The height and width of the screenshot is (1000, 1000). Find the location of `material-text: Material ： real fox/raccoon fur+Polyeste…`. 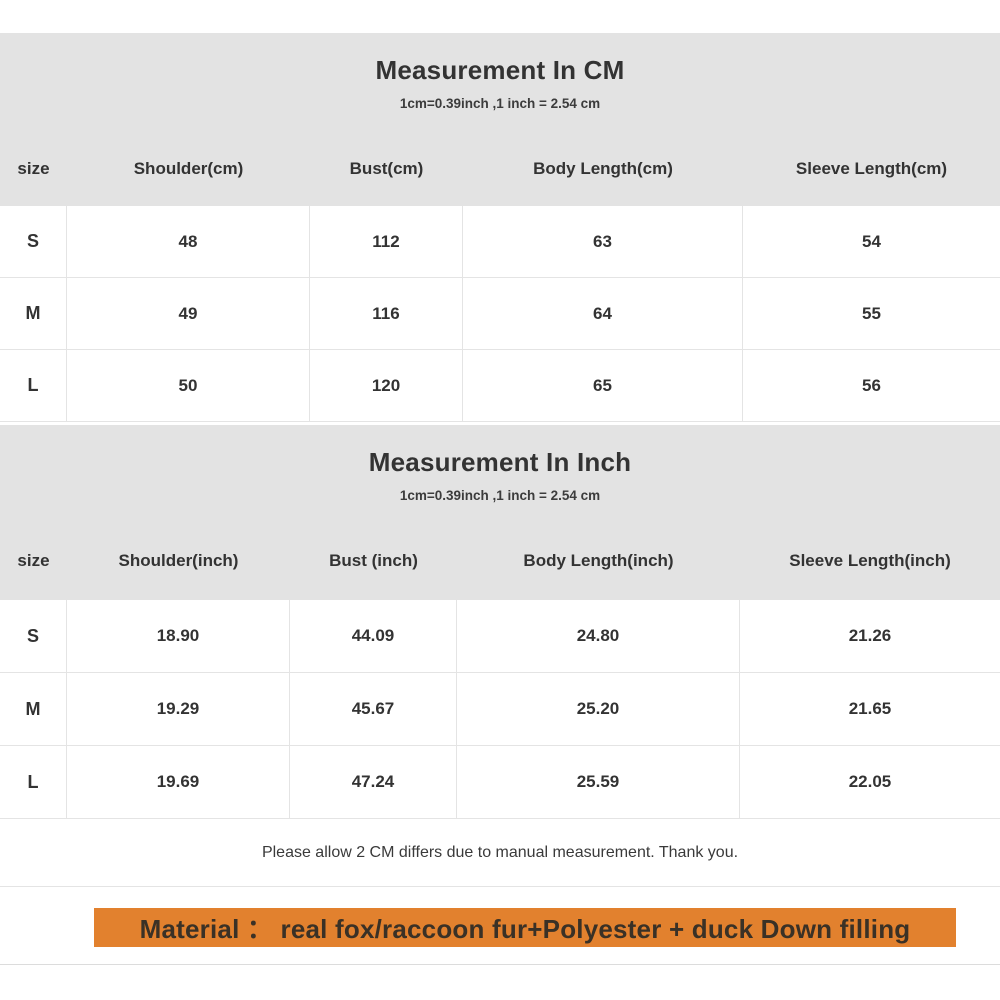

material-text: Material ： real fox/raccoon fur+Polyeste… is located at coordinates (525, 929).